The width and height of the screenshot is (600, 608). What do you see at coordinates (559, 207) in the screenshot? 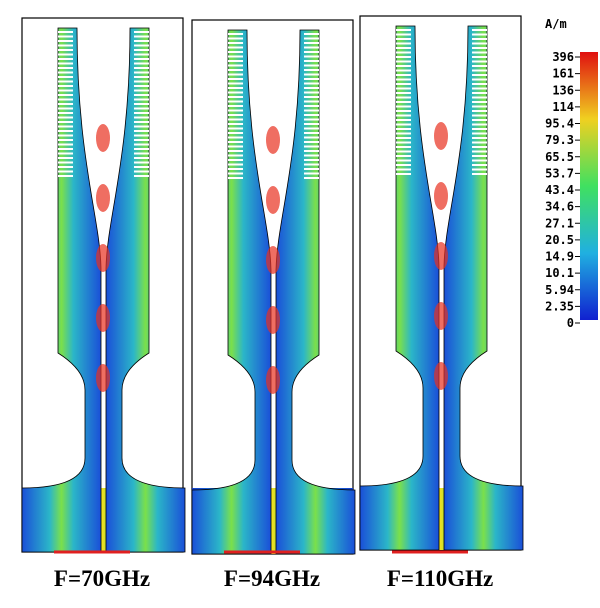
I see `colorbar-label: 34.6` at bounding box center [559, 207].